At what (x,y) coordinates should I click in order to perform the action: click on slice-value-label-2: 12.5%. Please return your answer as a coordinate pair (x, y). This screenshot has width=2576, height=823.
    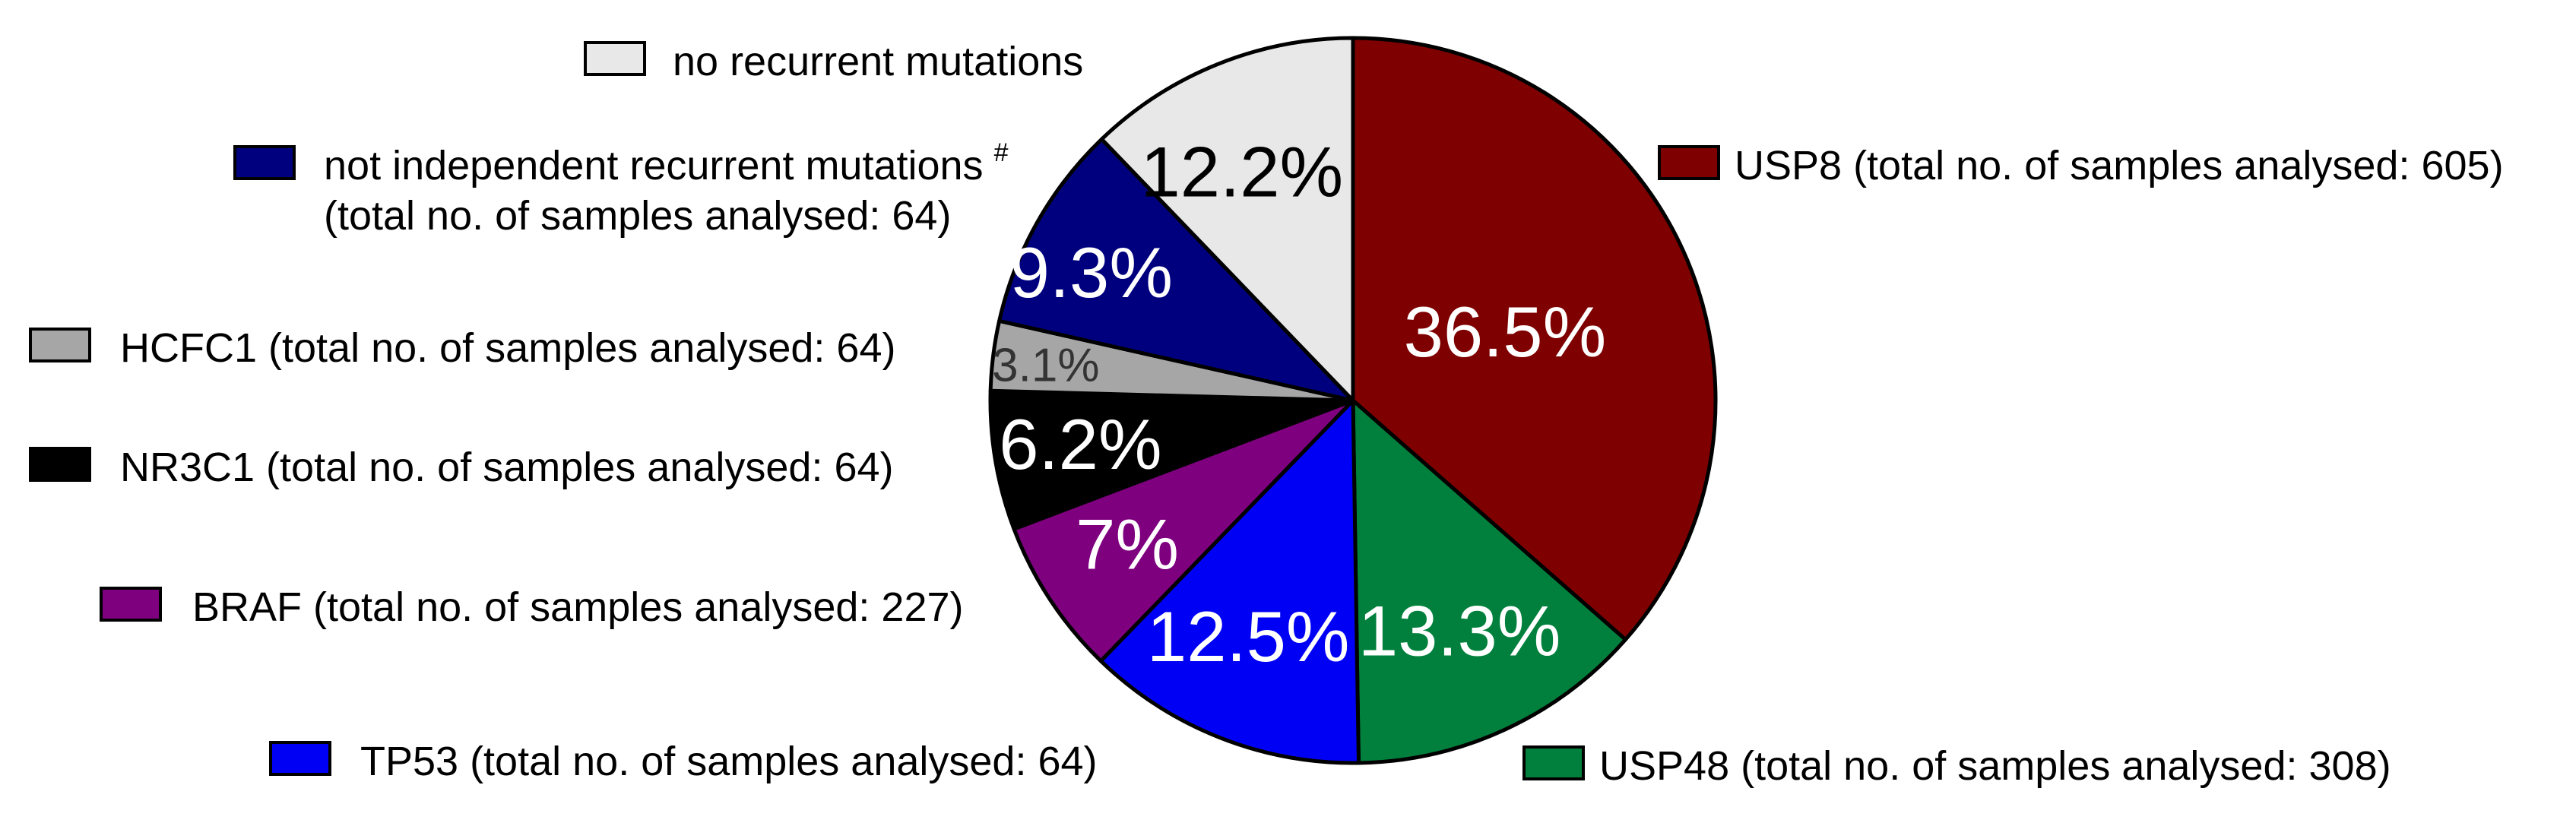
    Looking at the image, I should click on (1248, 636).